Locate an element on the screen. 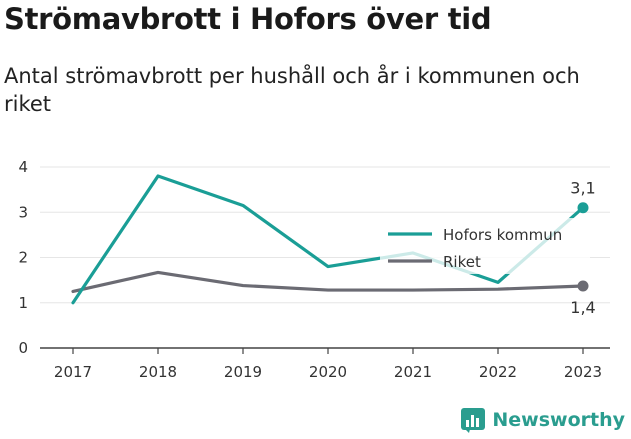 The height and width of the screenshot is (439, 631). end-value-label: 1,4 is located at coordinates (582, 307).